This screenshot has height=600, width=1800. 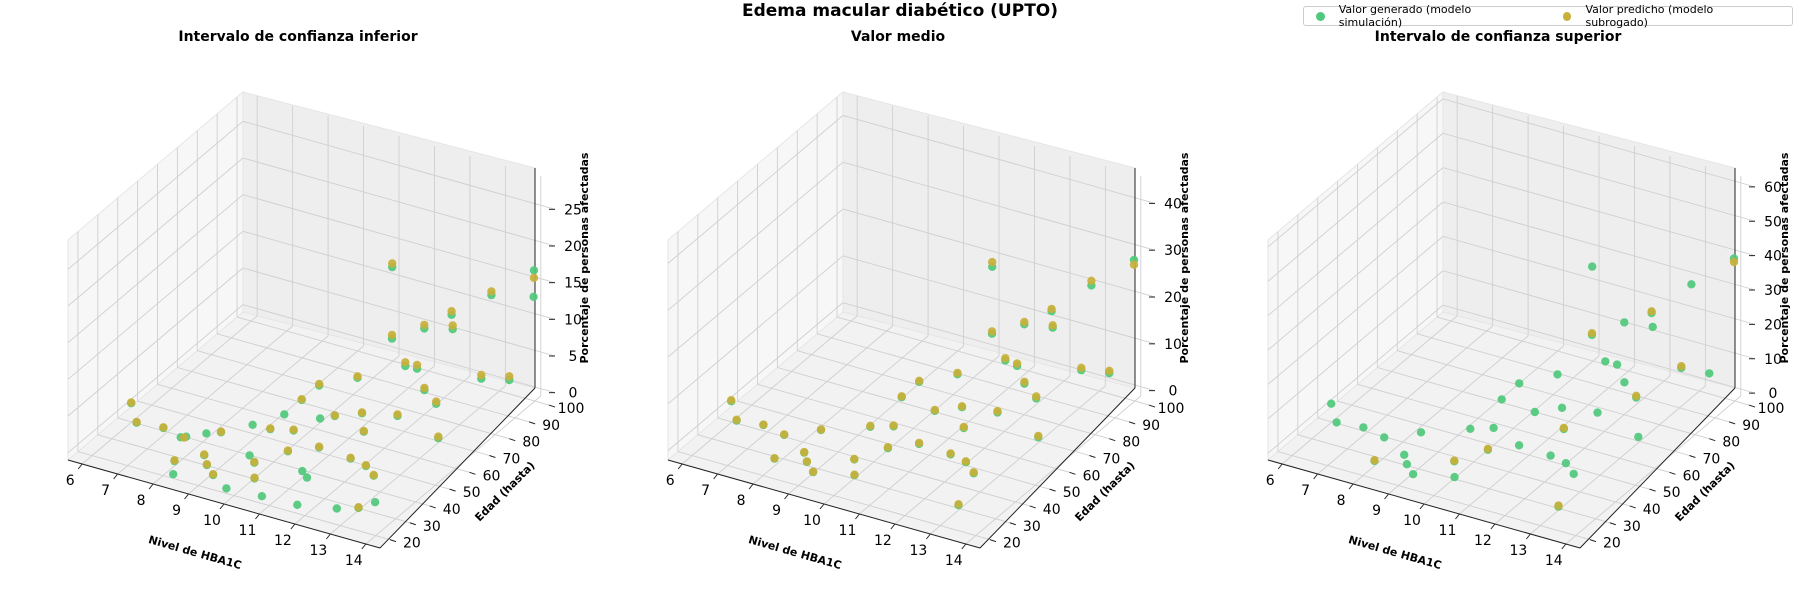 I want to click on z-tick-label: 25, so click(x=573, y=210).